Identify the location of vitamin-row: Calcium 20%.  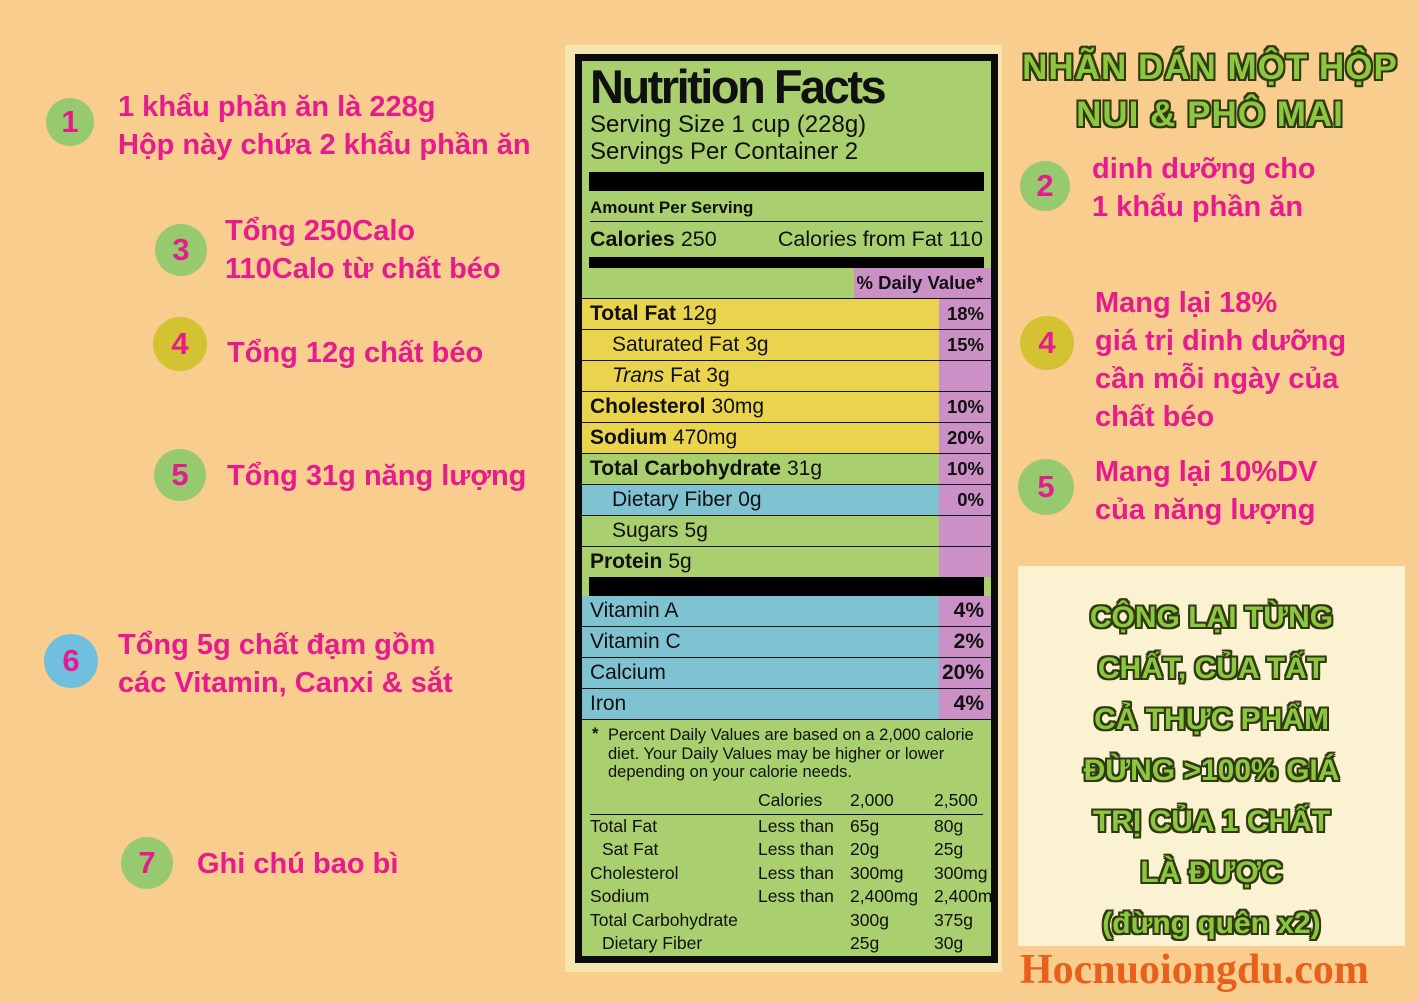
(786, 673).